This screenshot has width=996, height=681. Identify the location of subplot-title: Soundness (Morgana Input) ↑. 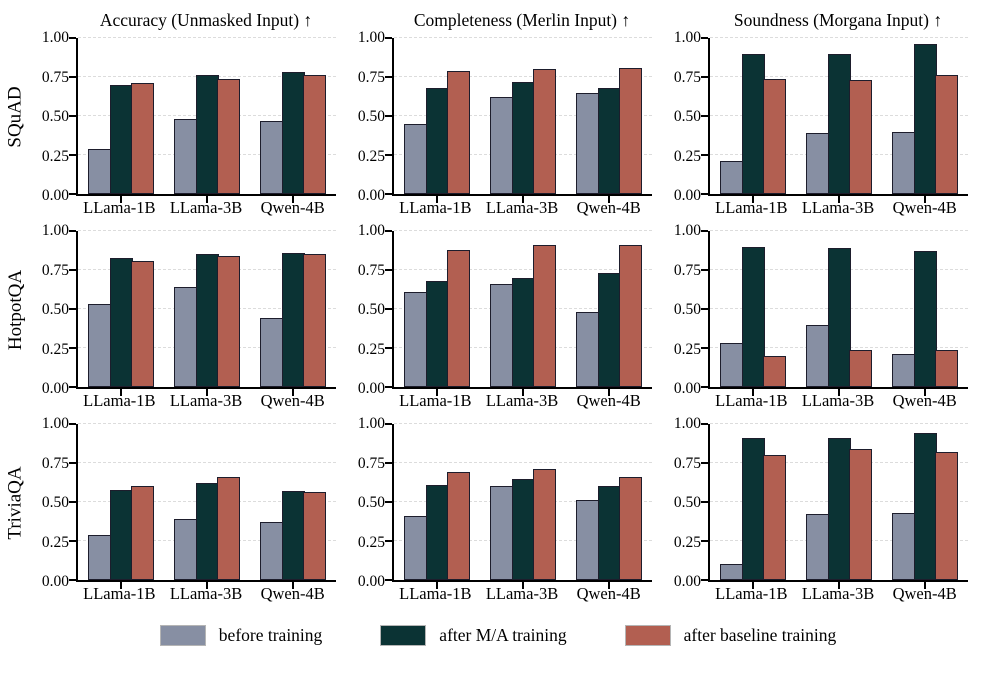
(838, 20).